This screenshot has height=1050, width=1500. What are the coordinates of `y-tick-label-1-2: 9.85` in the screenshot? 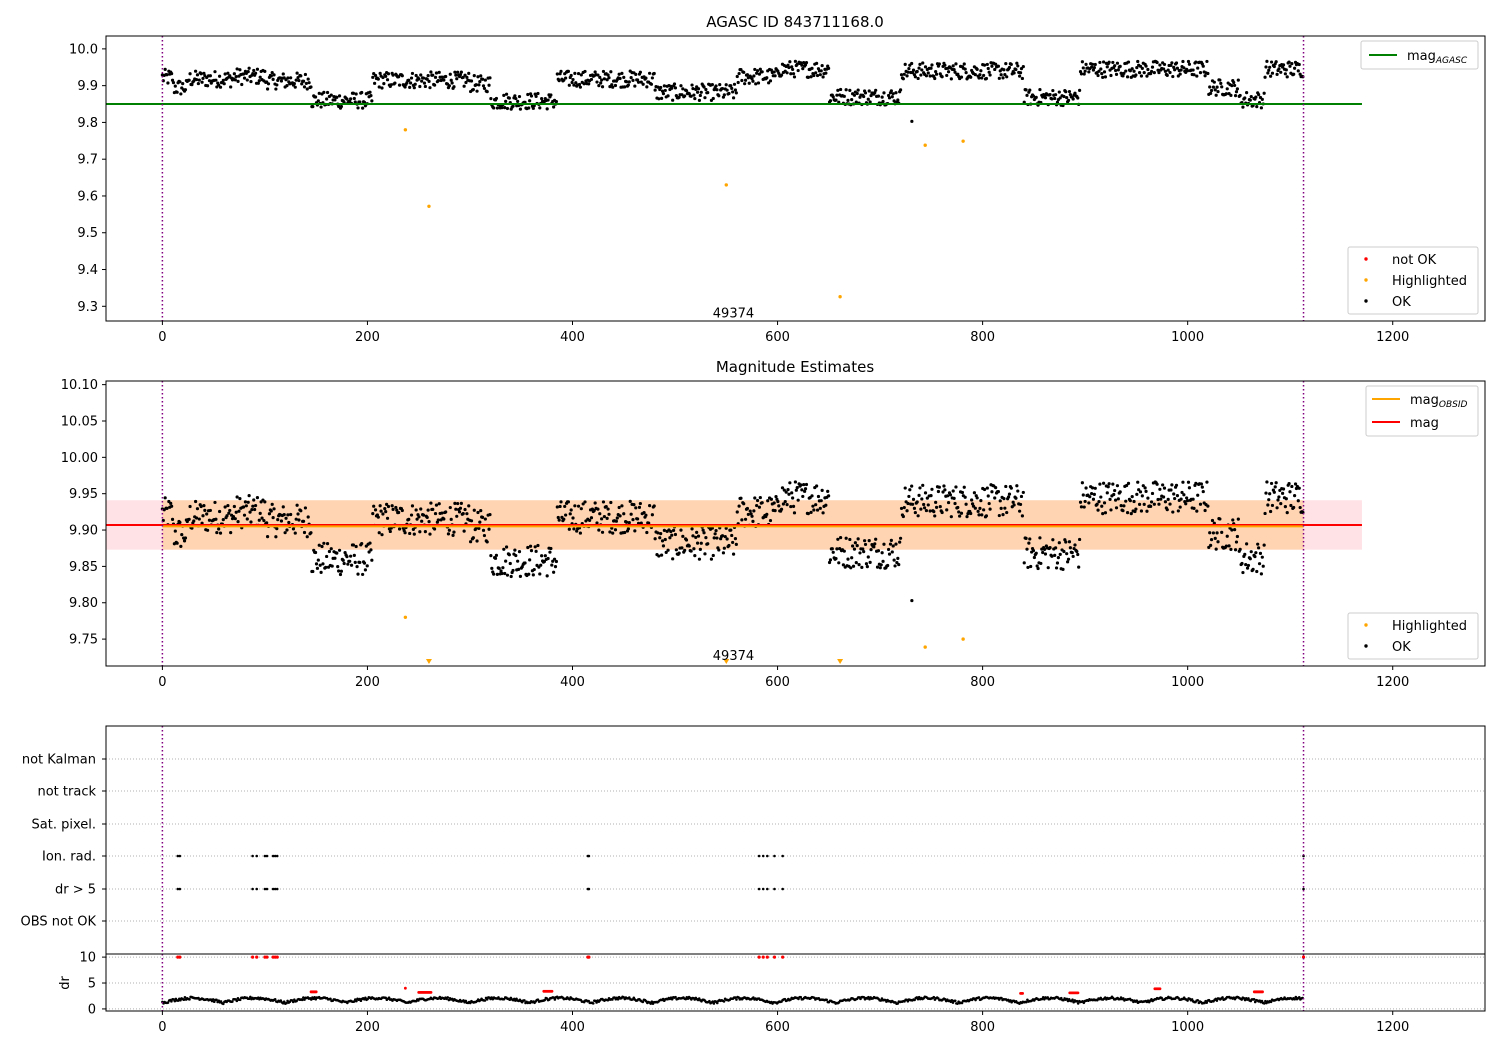 It's located at (83, 567).